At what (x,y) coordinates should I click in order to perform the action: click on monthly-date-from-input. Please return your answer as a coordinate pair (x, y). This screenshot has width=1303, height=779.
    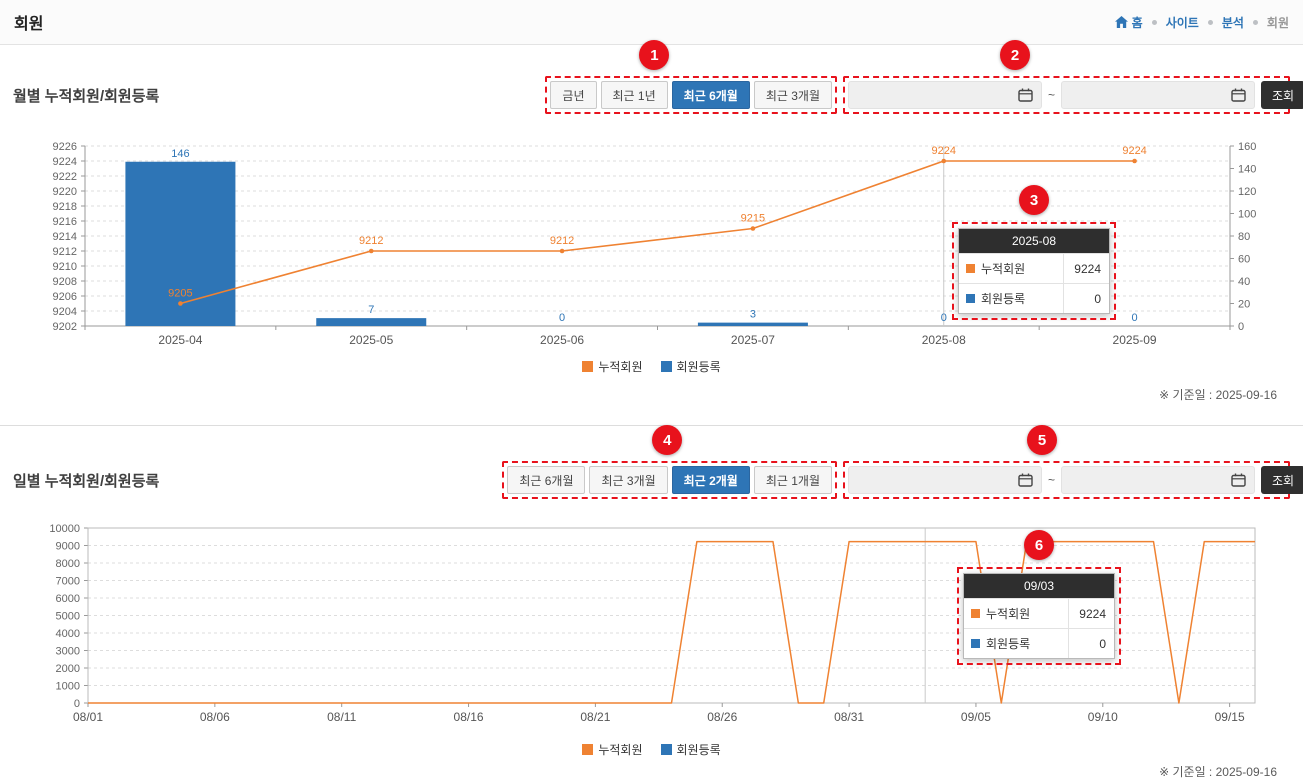
    Looking at the image, I should click on (945, 95).